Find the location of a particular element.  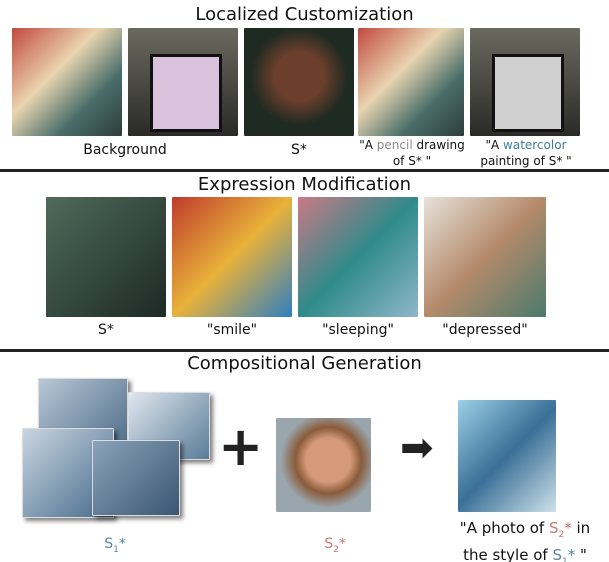

caption-depressed: "depressed" is located at coordinates (485, 330).